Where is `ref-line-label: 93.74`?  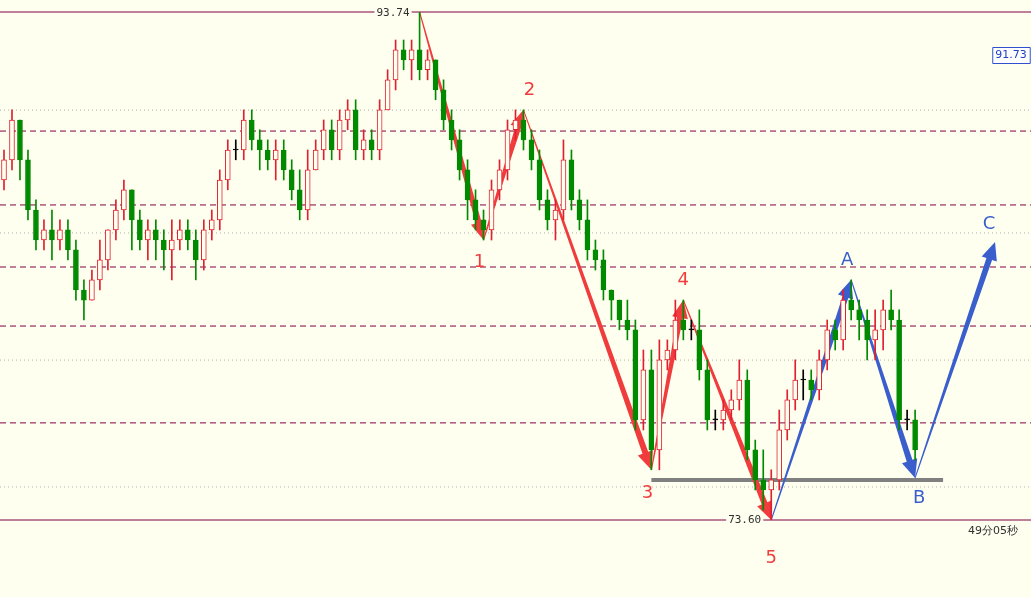
ref-line-label: 93.74 is located at coordinates (393, 12).